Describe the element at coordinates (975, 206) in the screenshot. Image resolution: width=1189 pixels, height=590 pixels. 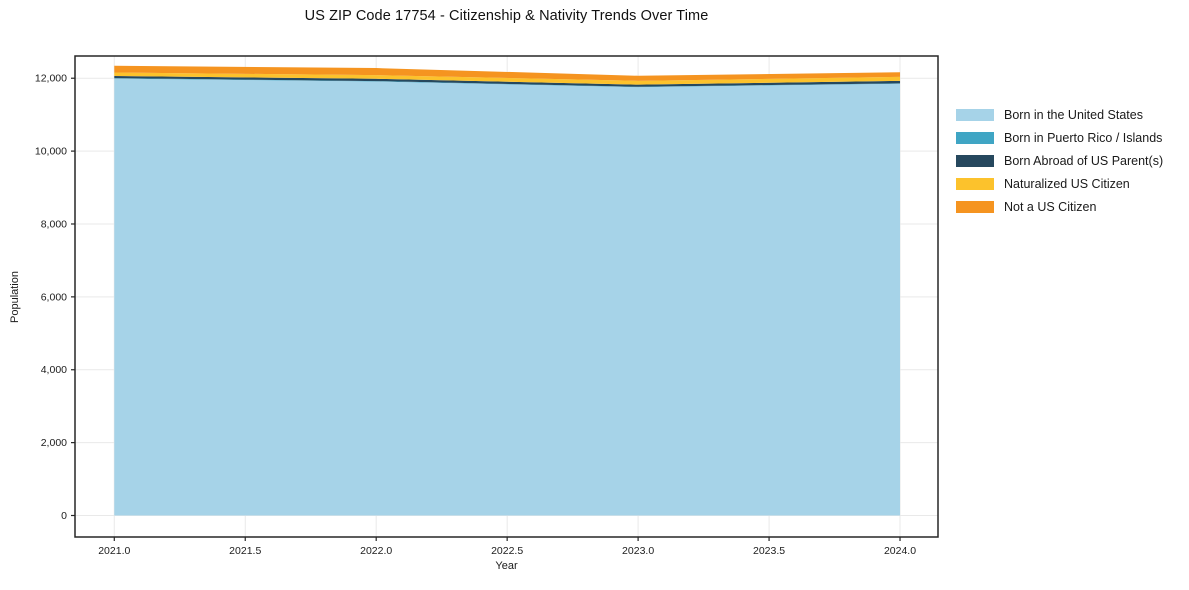
I see `legend-swatch-not-citizen` at that location.